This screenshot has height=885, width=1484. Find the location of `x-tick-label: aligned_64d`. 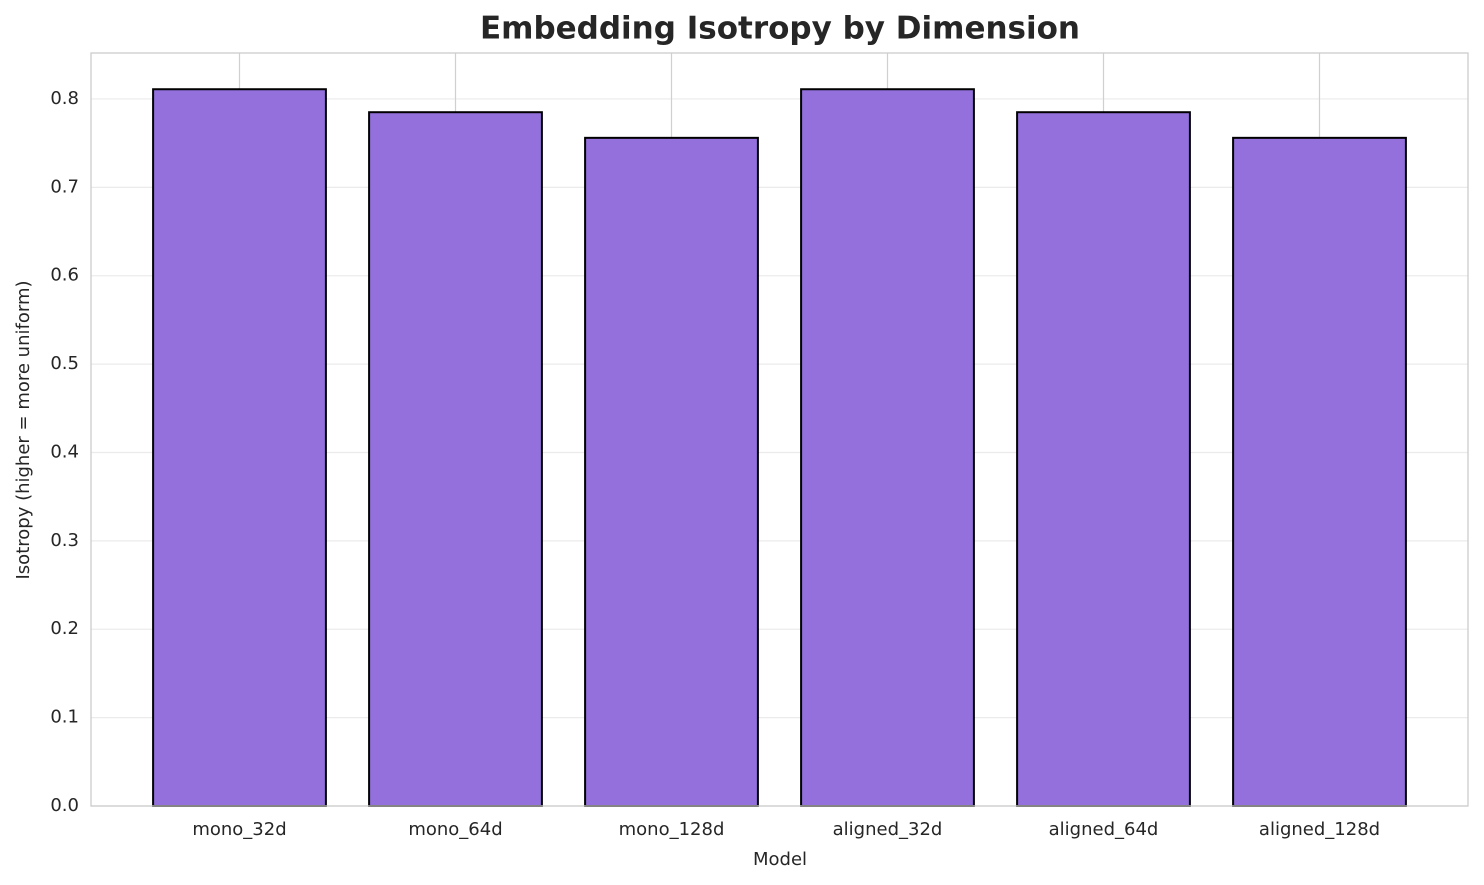

x-tick-label: aligned_64d is located at coordinates (1104, 829).